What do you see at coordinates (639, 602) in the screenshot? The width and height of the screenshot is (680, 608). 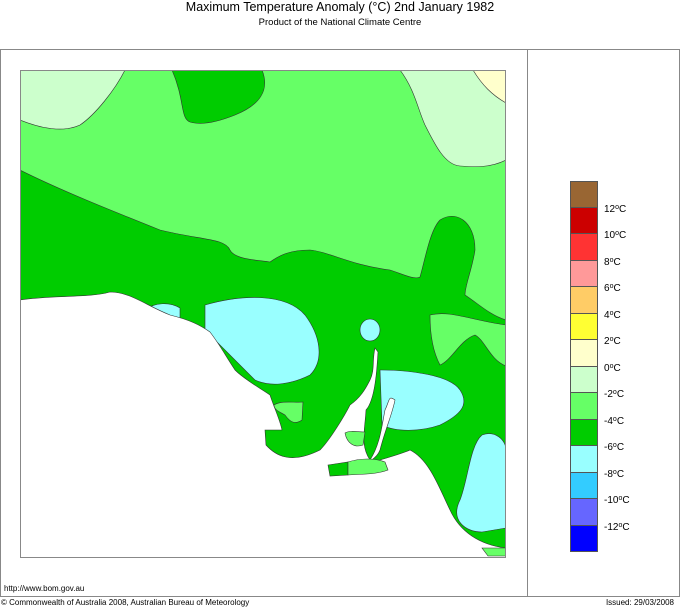 I see `issued-date: Issued: 29/03/2008` at bounding box center [639, 602].